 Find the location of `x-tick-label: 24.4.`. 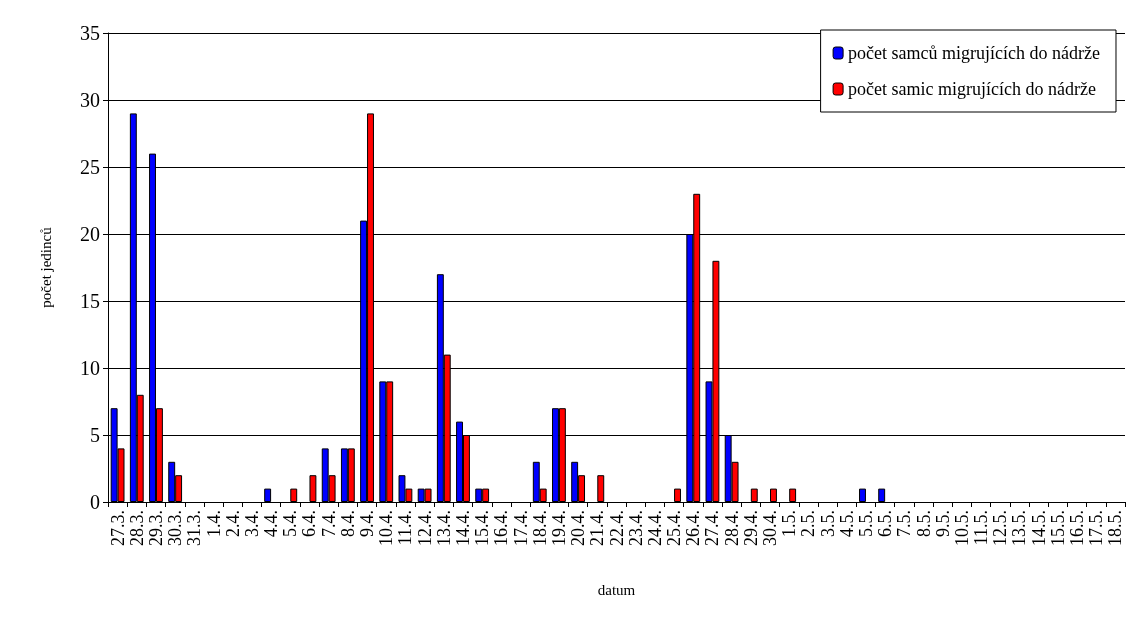

x-tick-label: 24.4. is located at coordinates (654, 528).